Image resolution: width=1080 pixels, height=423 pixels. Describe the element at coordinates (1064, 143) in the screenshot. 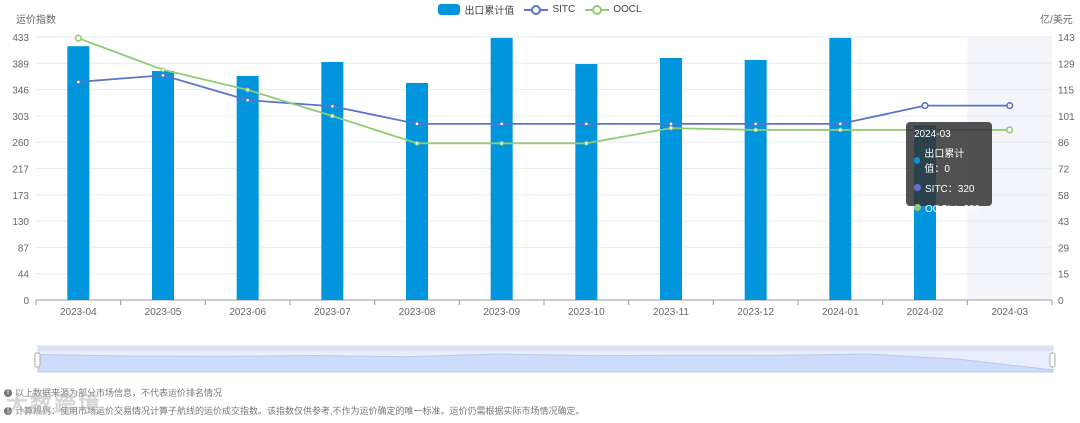

I see `right-tick-label: 86` at that location.